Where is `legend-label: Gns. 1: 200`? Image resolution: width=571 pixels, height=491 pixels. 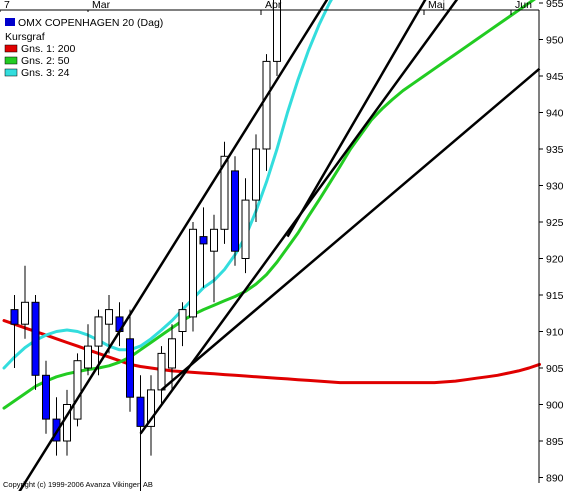
legend-label: Gns. 1: 200 is located at coordinates (48, 49).